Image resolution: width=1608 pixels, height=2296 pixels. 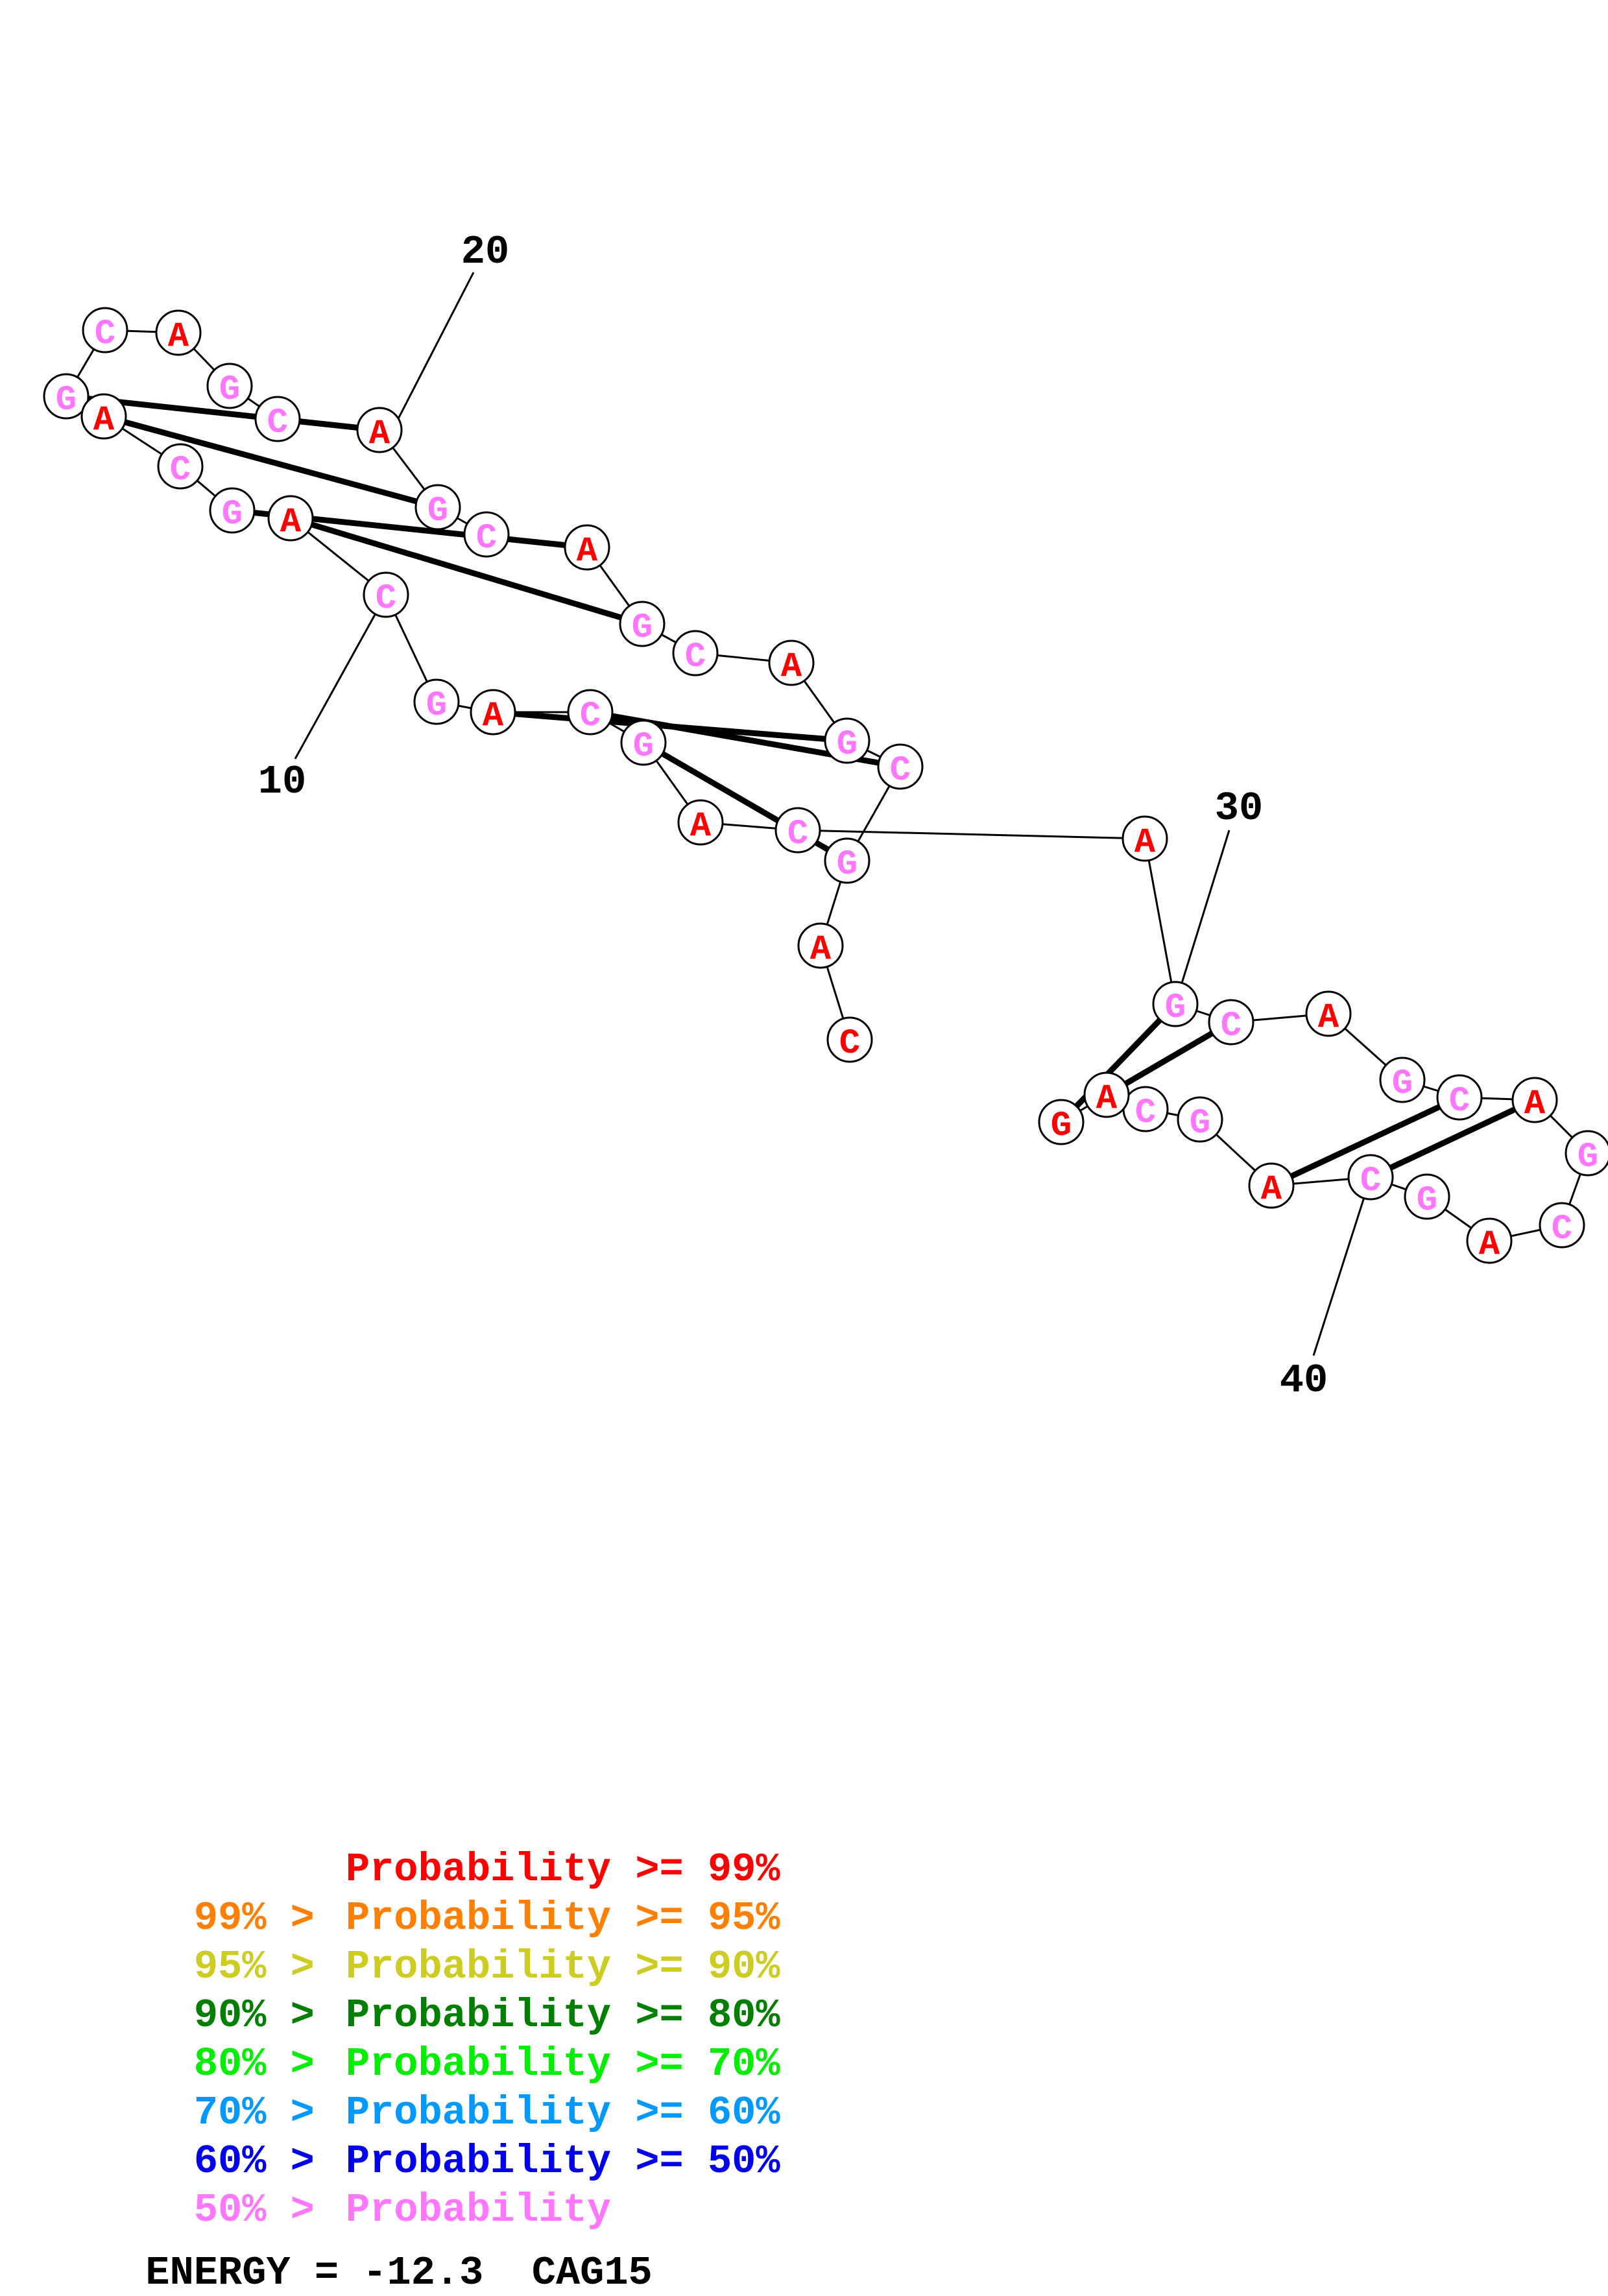 What do you see at coordinates (708, 2064) in the screenshot?
I see `legend-suffix: >= 70%` at bounding box center [708, 2064].